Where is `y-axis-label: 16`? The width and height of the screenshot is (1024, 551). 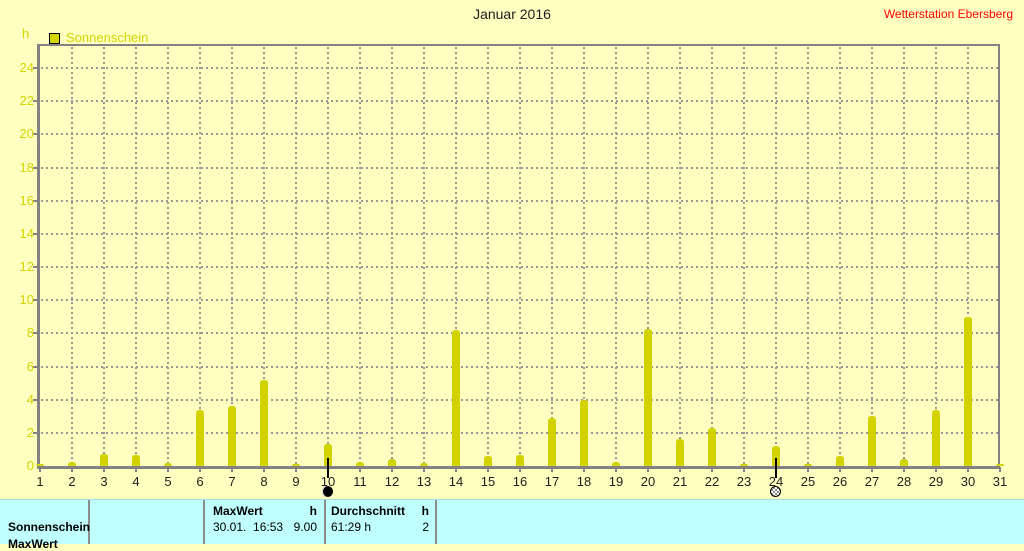
y-axis-label: 16 is located at coordinates (26, 200).